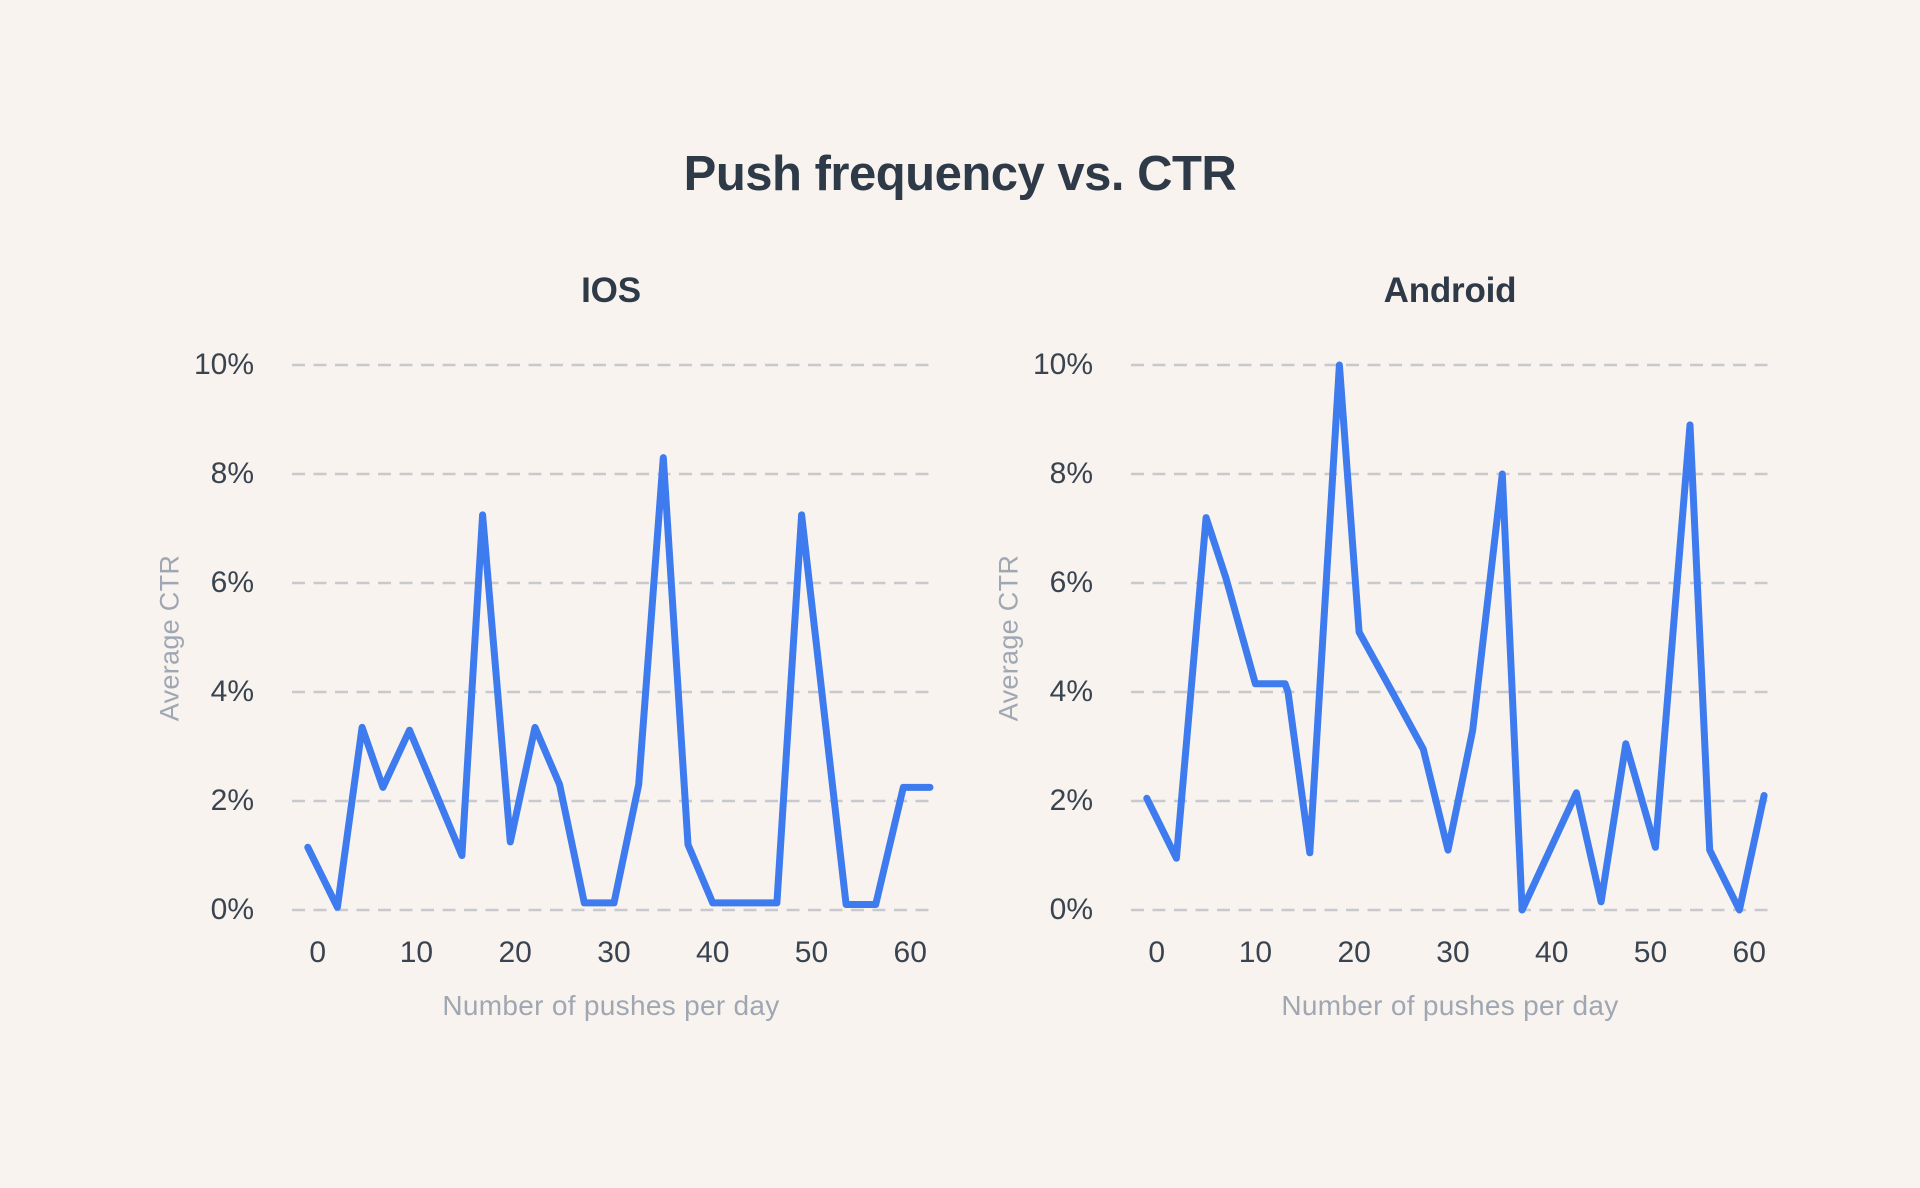 The width and height of the screenshot is (1920, 1188). Describe the element at coordinates (960, 174) in the screenshot. I see `page-title: Push frequency vs. CTR` at that location.